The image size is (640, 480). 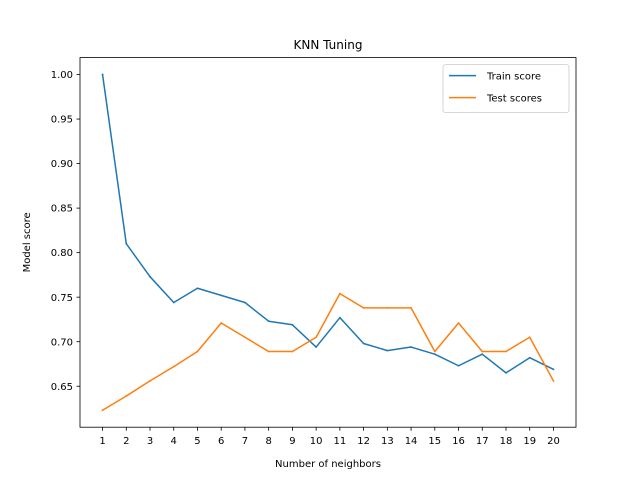 What do you see at coordinates (339, 441) in the screenshot?
I see `x-tick-label: 11` at bounding box center [339, 441].